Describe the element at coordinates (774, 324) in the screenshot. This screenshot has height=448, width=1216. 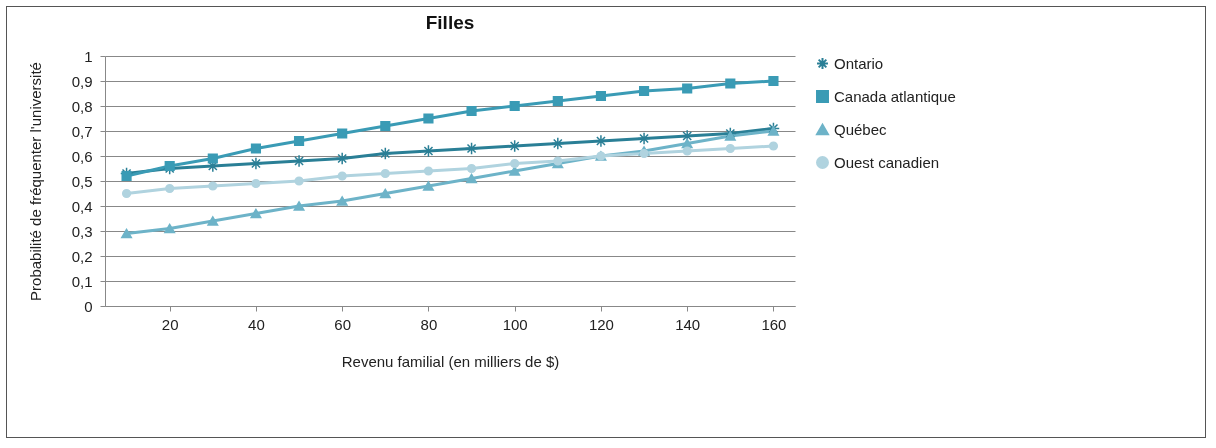
I see `x-tick-label: 160` at that location.